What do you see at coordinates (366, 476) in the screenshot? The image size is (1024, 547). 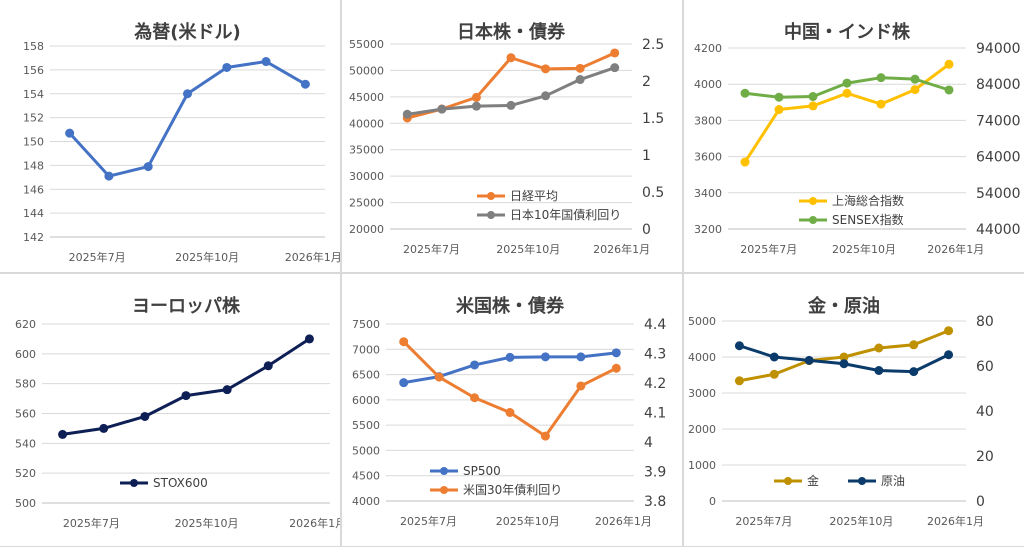 I see `y-tick-label: 4500` at bounding box center [366, 476].